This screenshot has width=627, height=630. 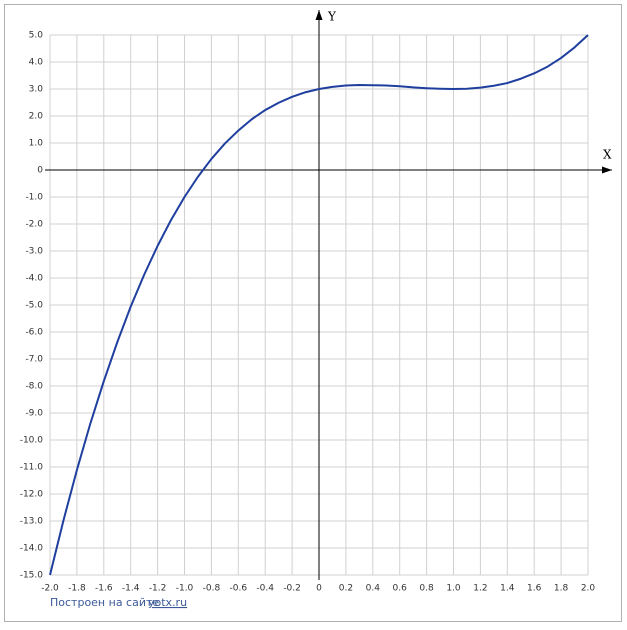 What do you see at coordinates (34, 414) in the screenshot?
I see `y-tick-label: -9.0` at bounding box center [34, 414].